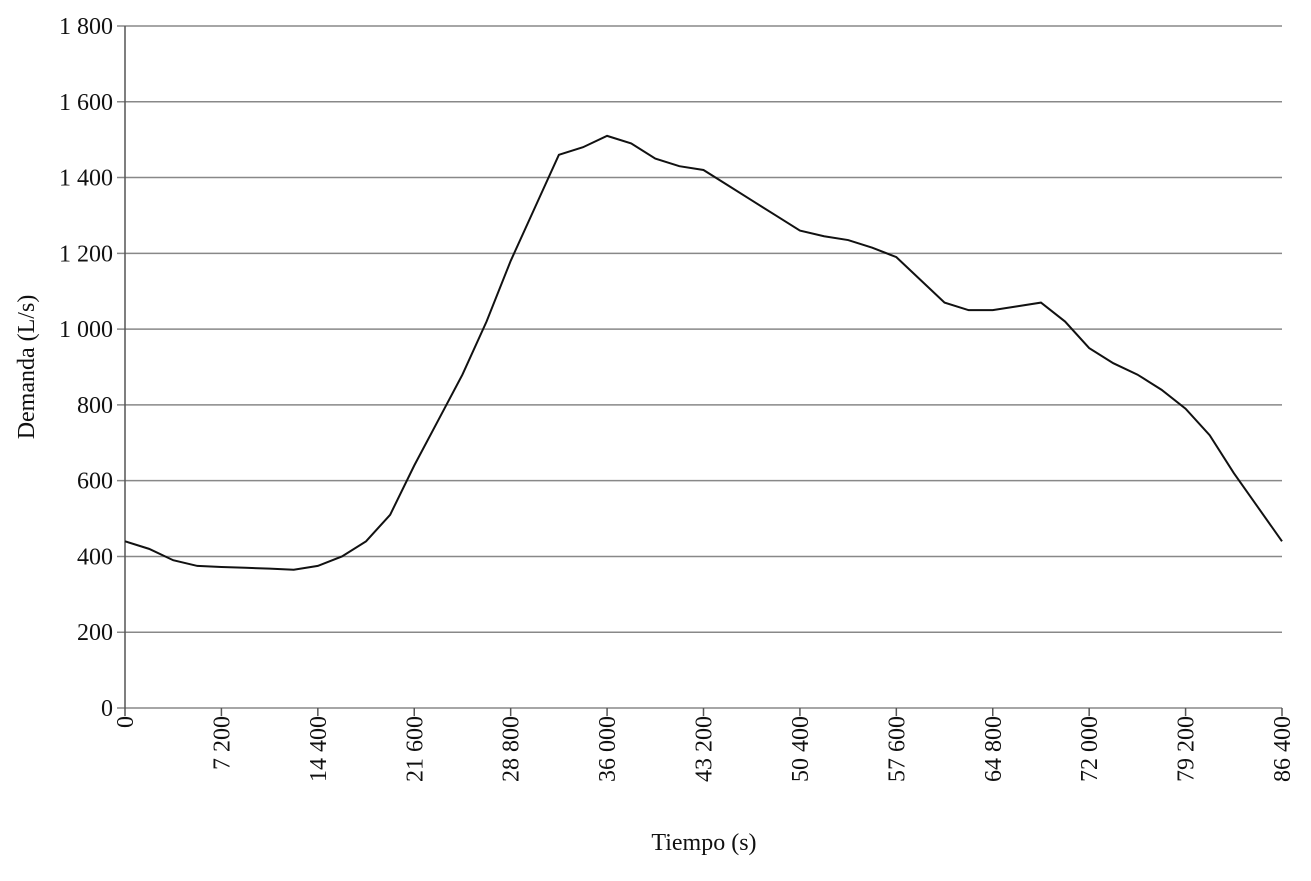  Describe the element at coordinates (86, 103) in the screenshot. I see `y-tick-label: 1 600` at that location.